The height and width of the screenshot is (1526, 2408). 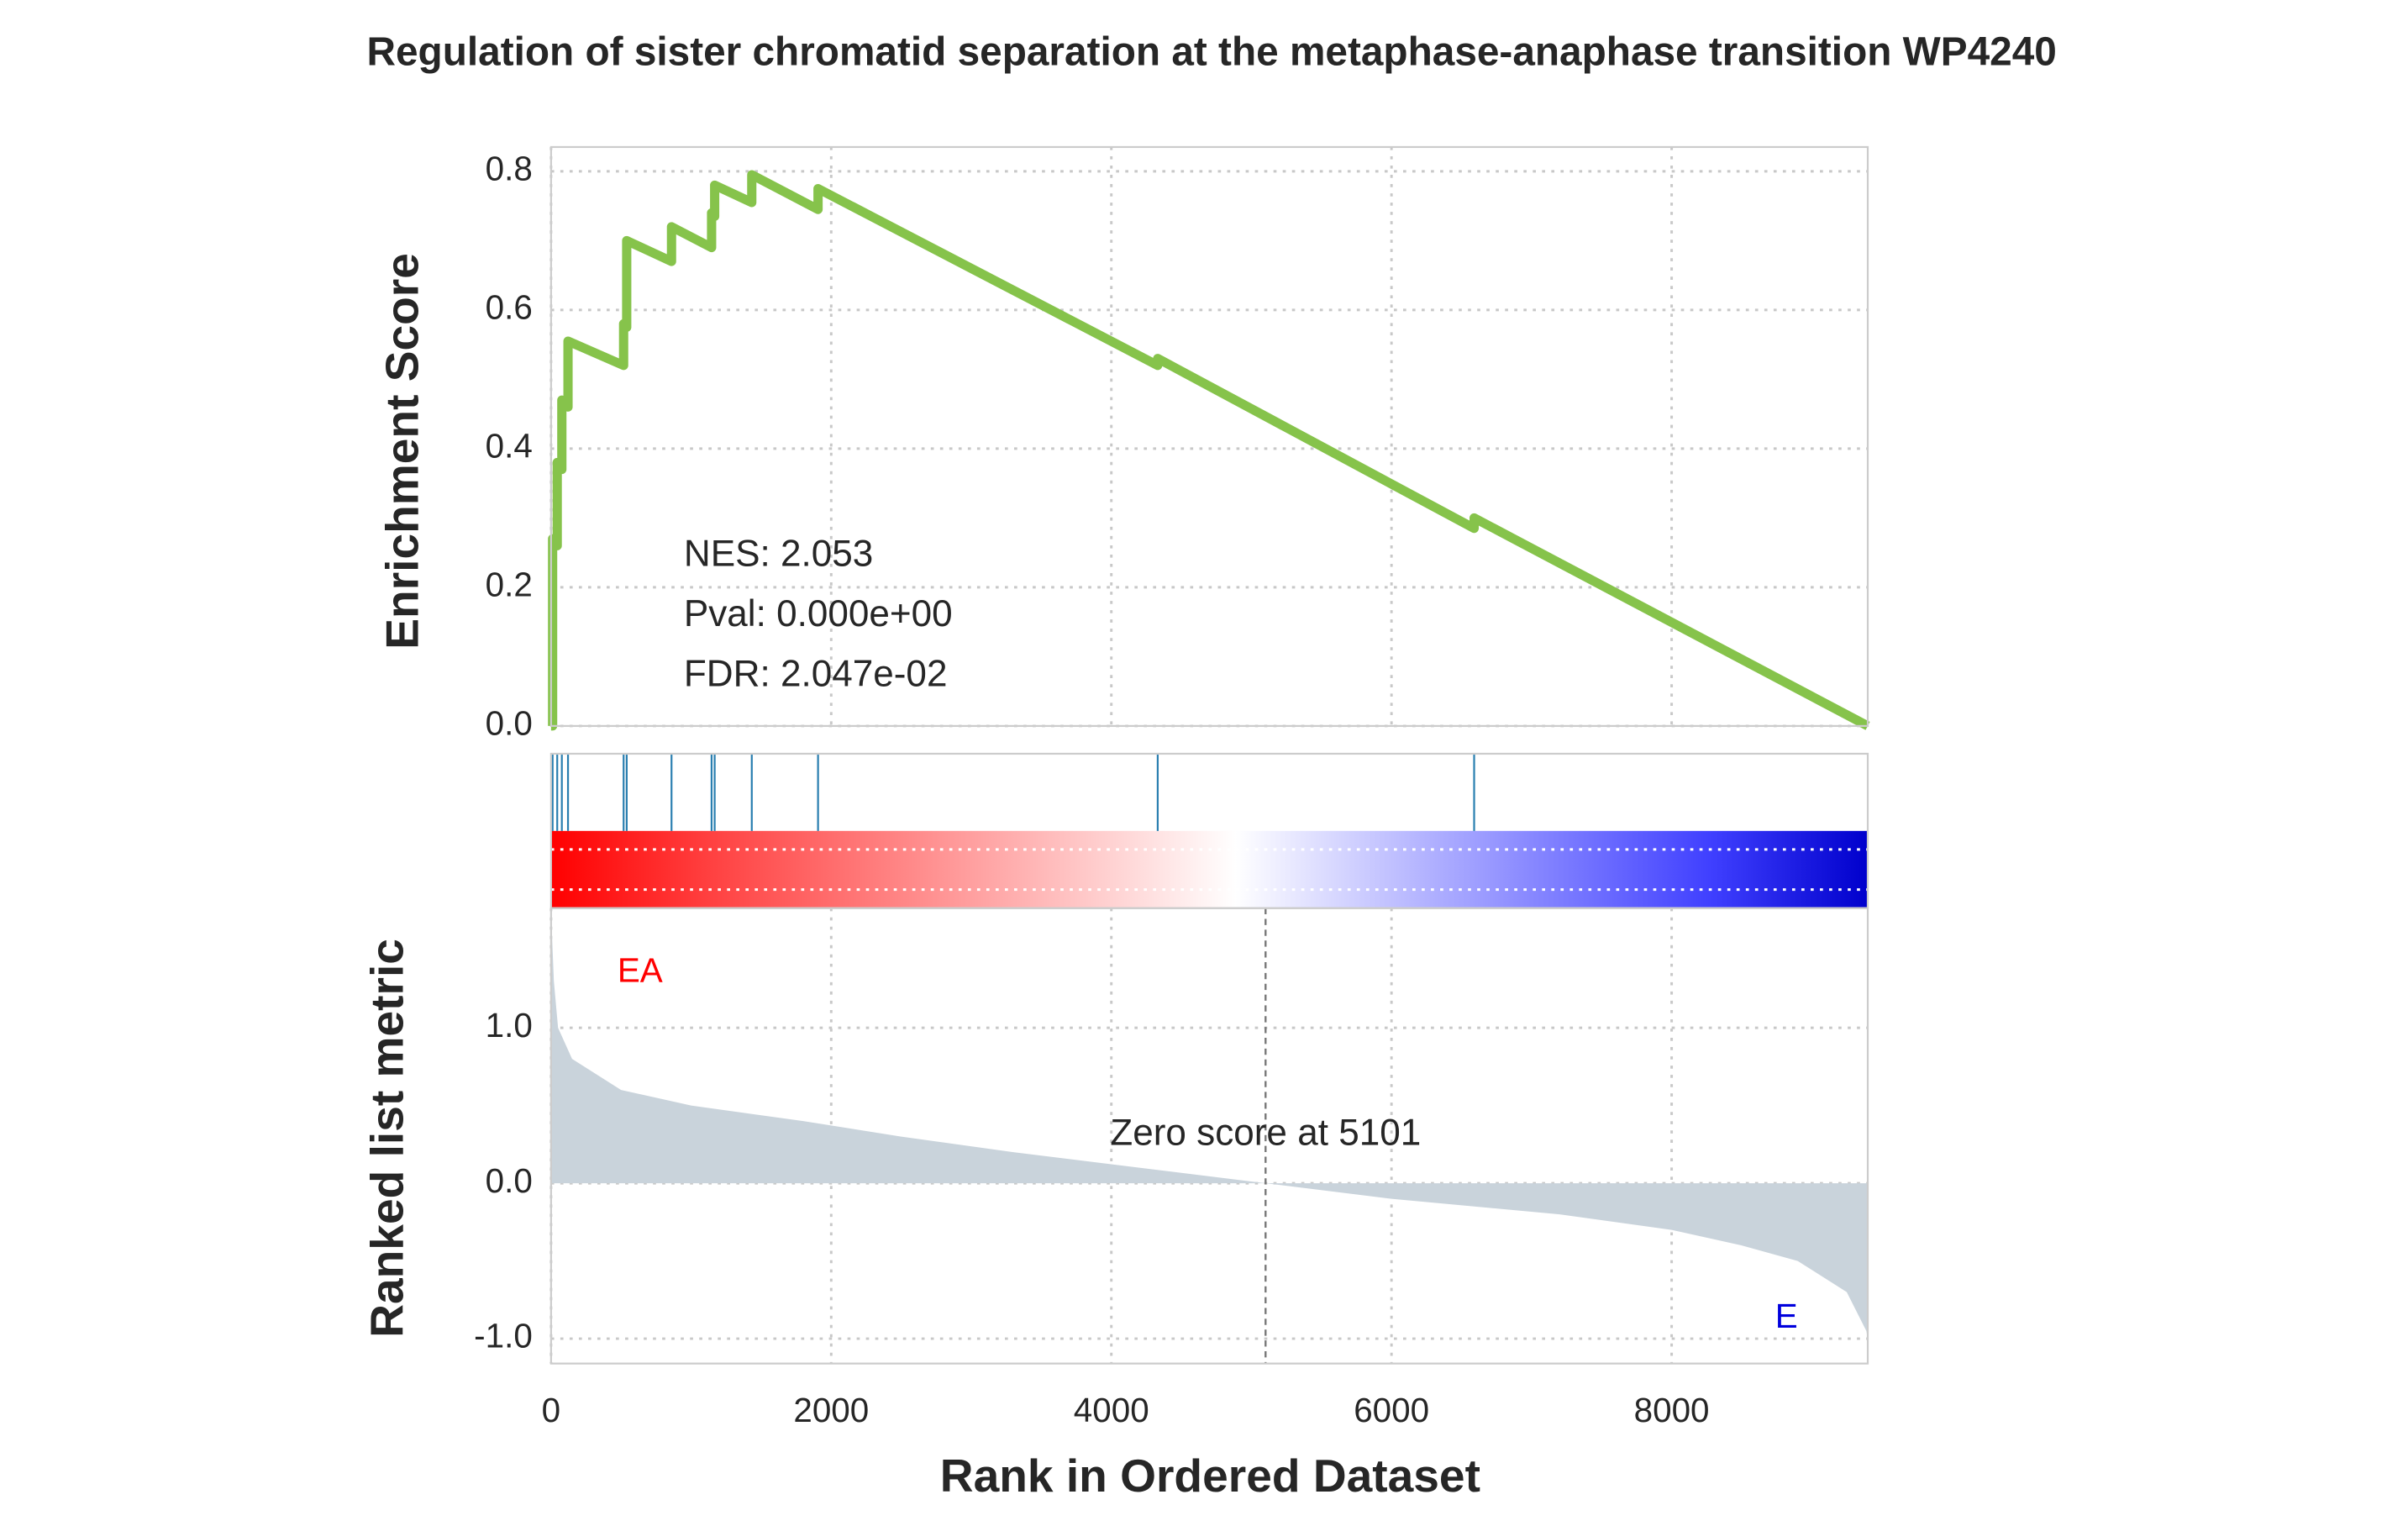 What do you see at coordinates (387, 1138) in the screenshot?
I see `y-axis-label: Ranked list metric` at bounding box center [387, 1138].